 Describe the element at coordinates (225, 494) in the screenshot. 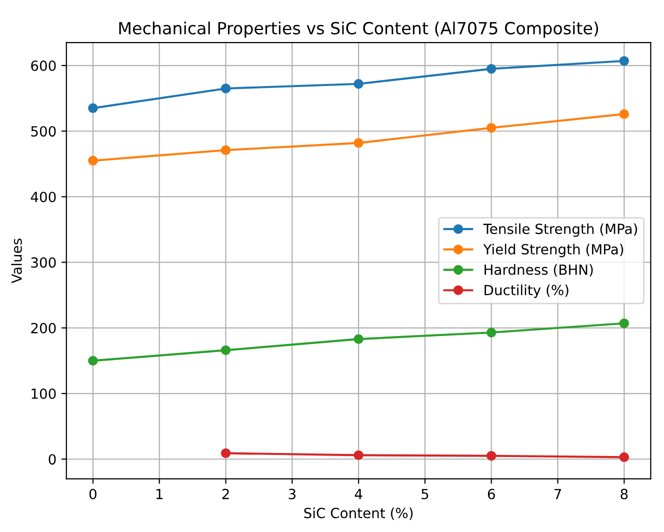

I see `x-tick-label: 2` at that location.